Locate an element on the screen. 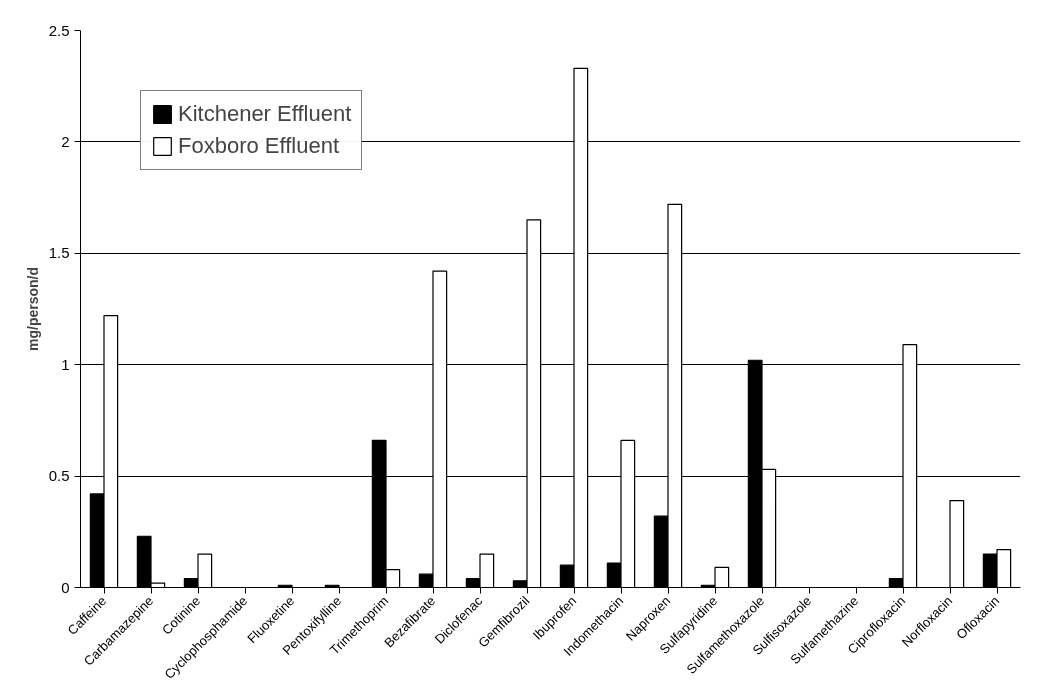 The width and height of the screenshot is (1057, 700). y-tick-label: 0.5 is located at coordinates (59, 476).